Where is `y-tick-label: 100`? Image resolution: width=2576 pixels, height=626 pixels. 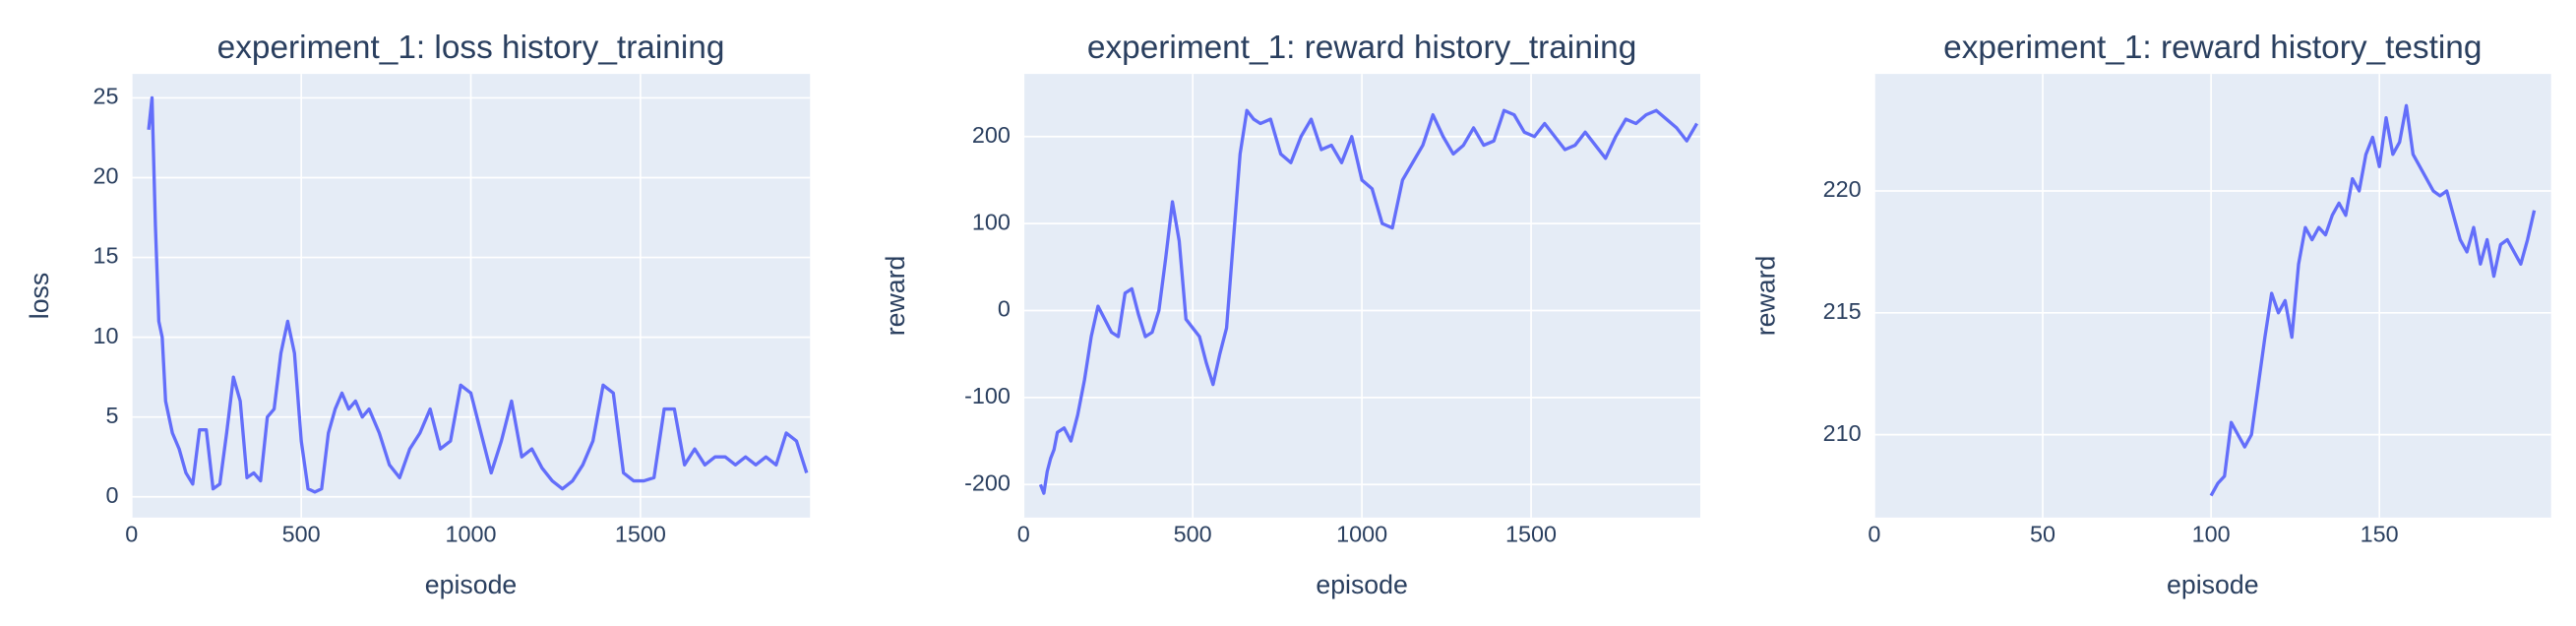
y-tick-label: 100 is located at coordinates (991, 222).